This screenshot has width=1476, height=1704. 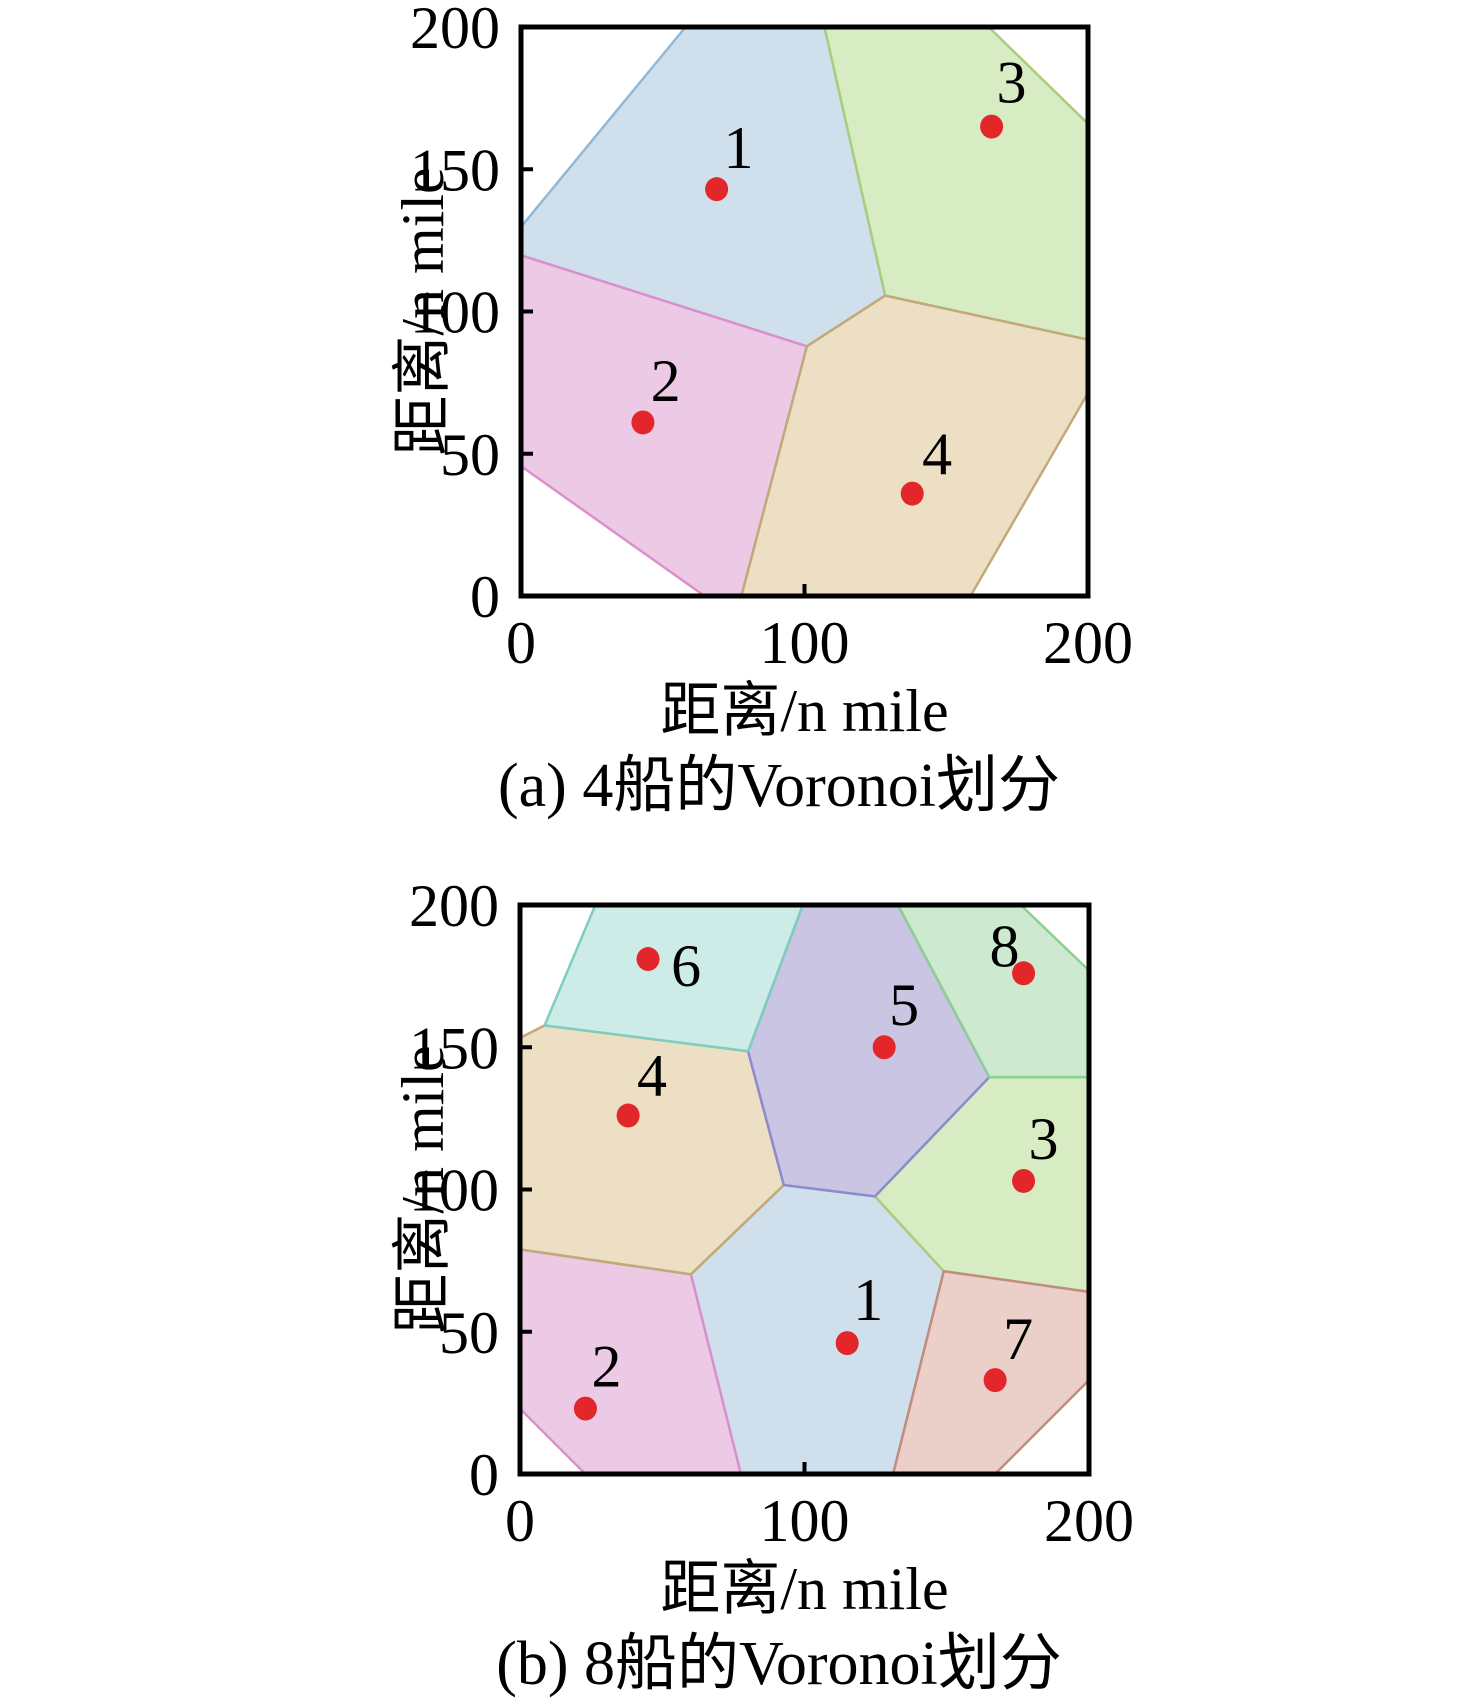 What do you see at coordinates (686, 966) in the screenshot?
I see `site-label-b-6: 6` at bounding box center [686, 966].